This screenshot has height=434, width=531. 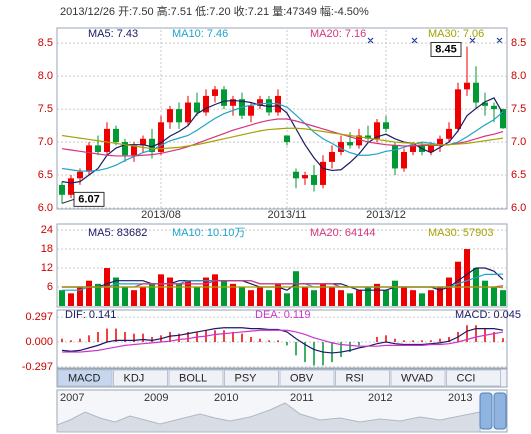 I want to click on y-tick-label-right: 7.5, so click(x=518, y=109).